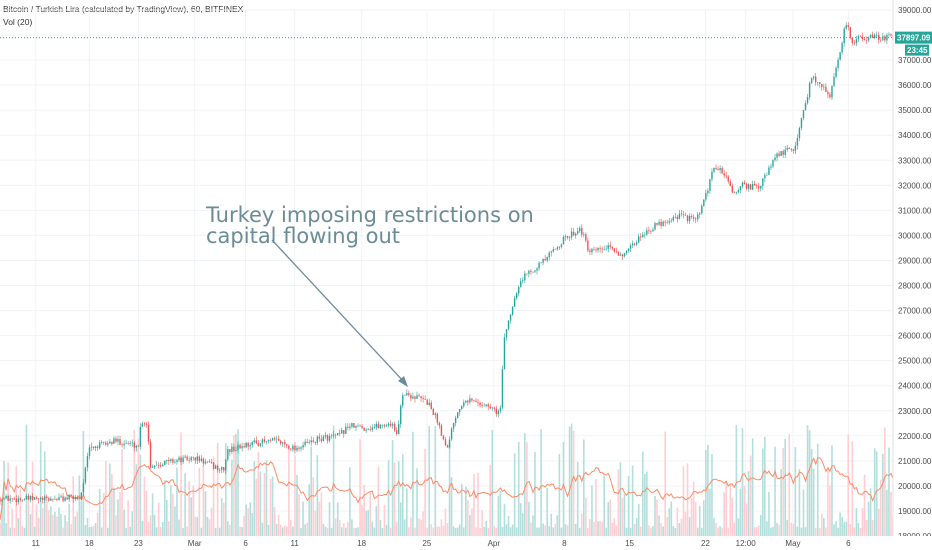  Describe the element at coordinates (848, 543) in the screenshot. I see `x-tick-label: 6` at that location.